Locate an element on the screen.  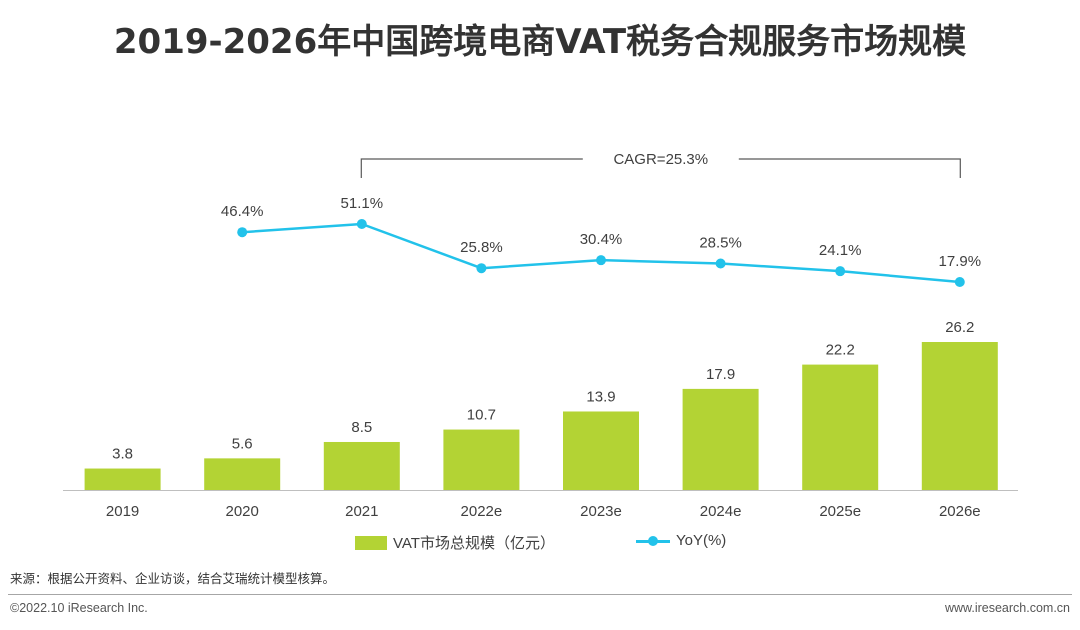
yoy-point-2020 is located at coordinates (242, 232).